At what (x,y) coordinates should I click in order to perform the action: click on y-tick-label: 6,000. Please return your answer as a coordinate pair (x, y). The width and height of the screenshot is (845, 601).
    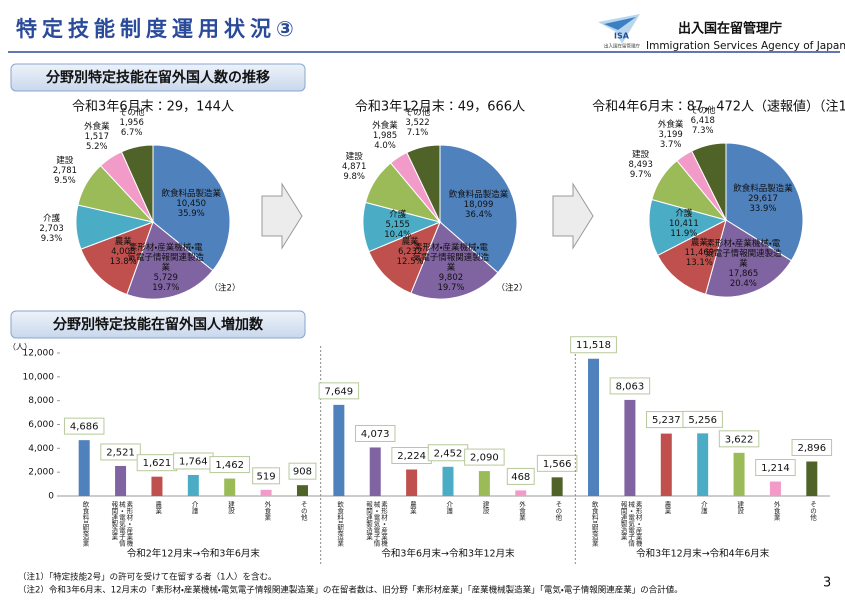
    Looking at the image, I should click on (41, 425).